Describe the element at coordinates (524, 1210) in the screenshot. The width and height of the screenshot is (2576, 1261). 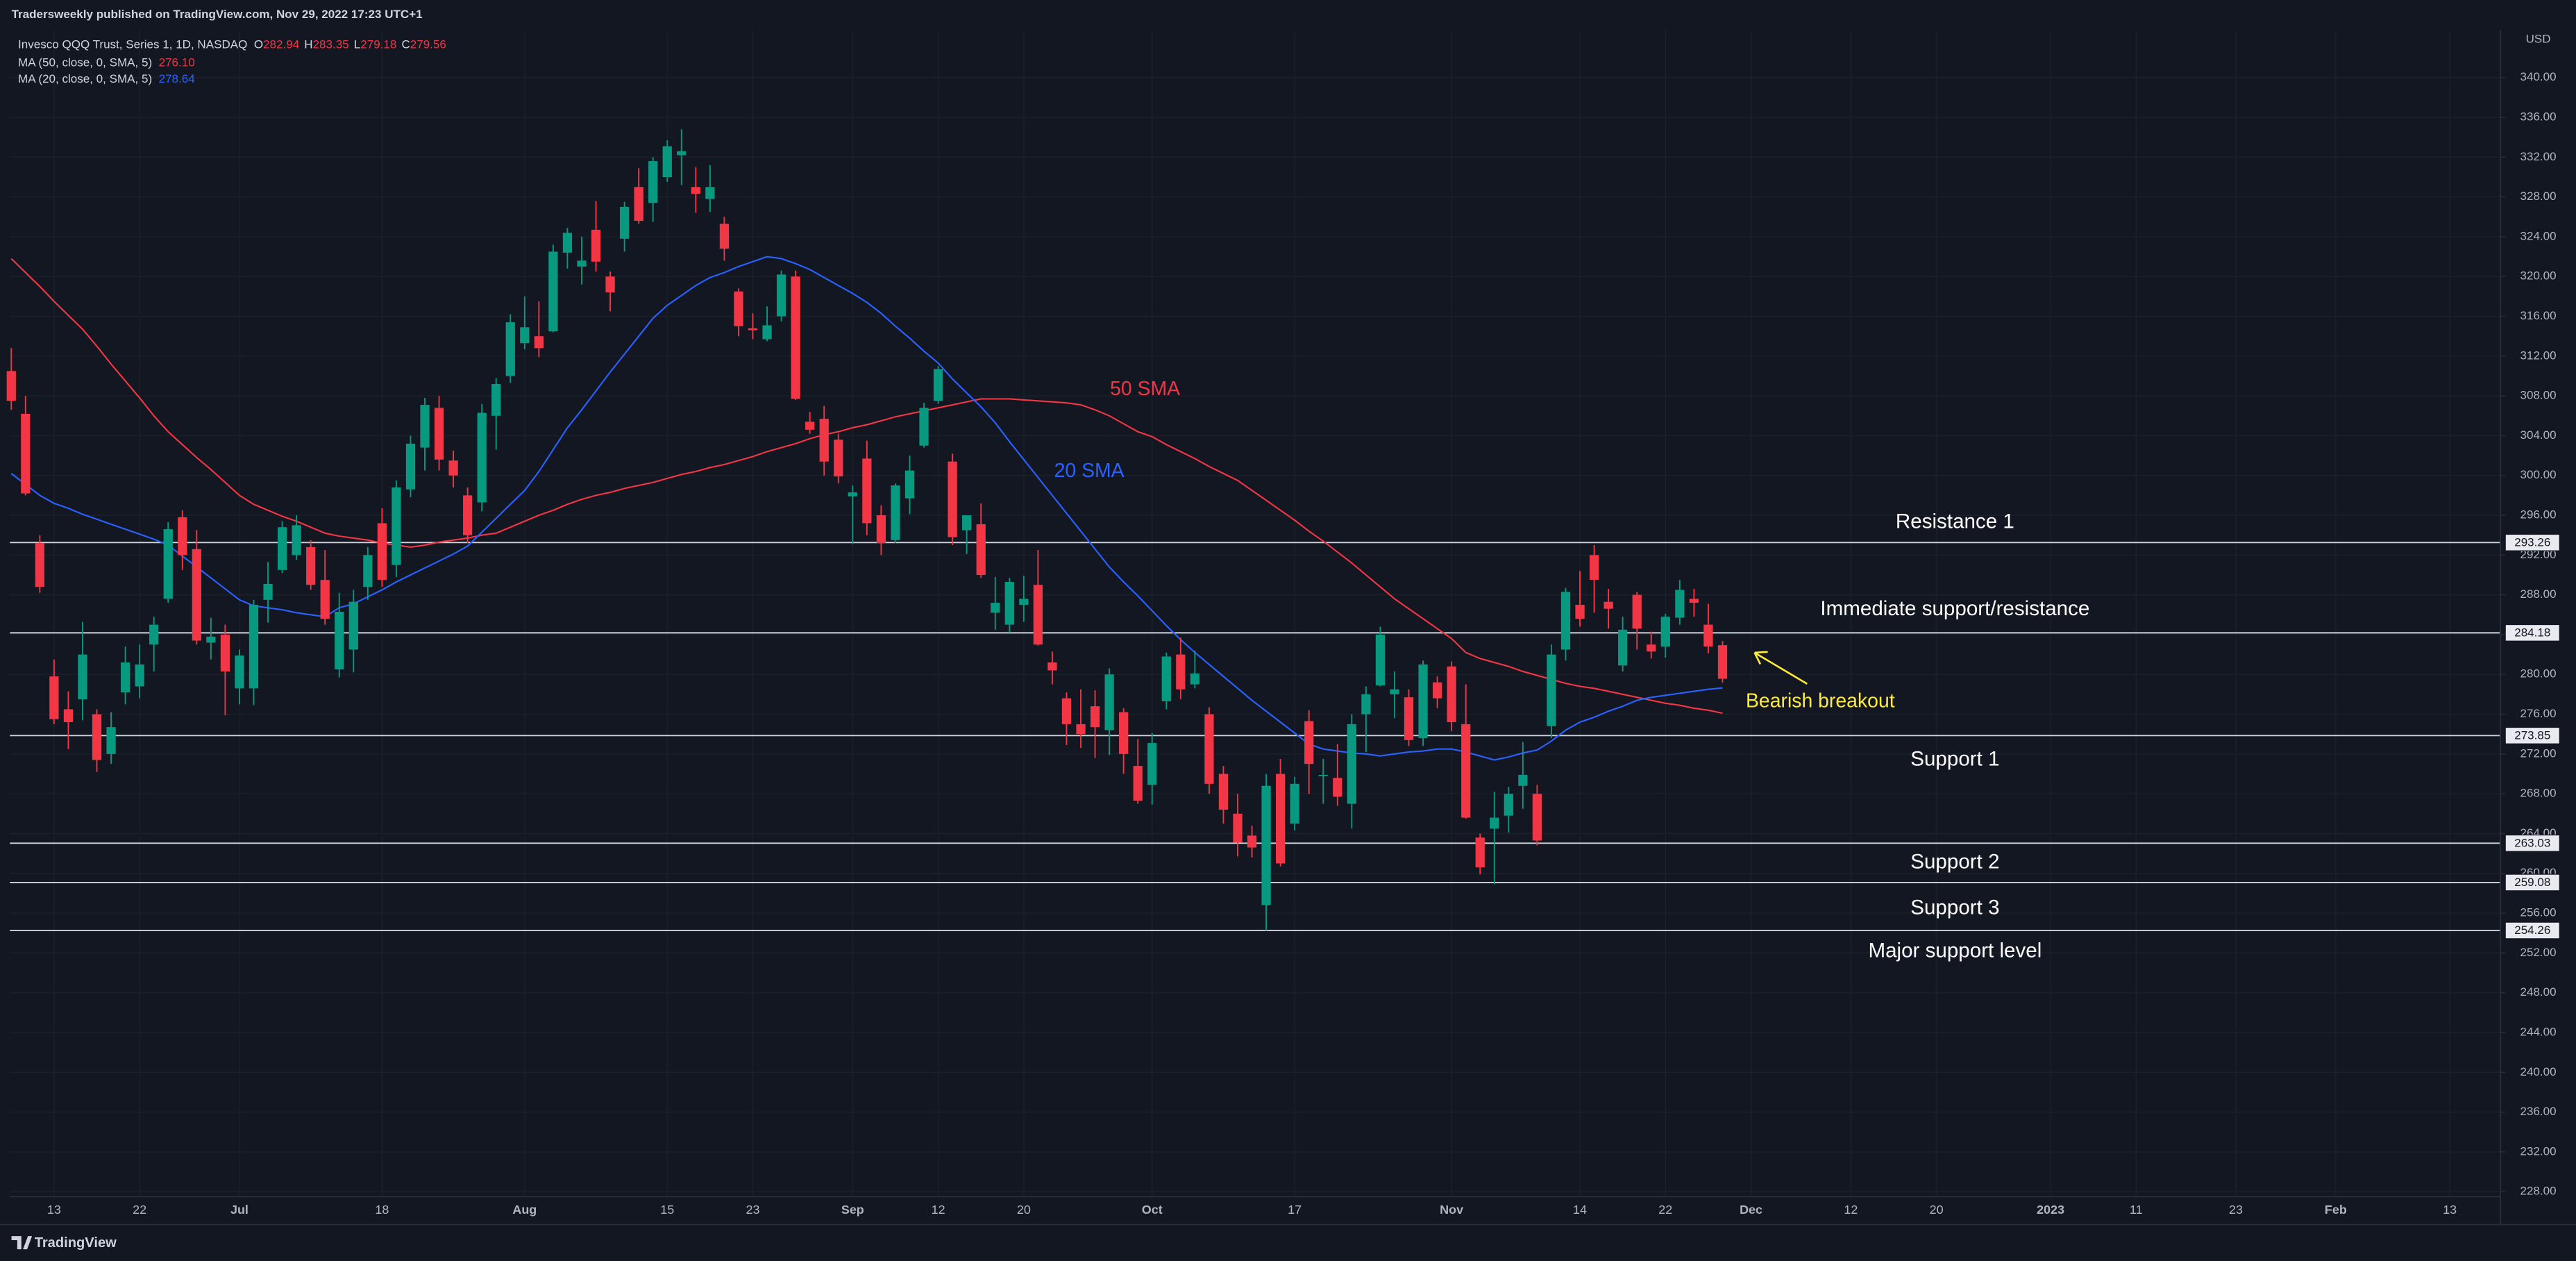
I see `x-tick-label: Aug` at that location.